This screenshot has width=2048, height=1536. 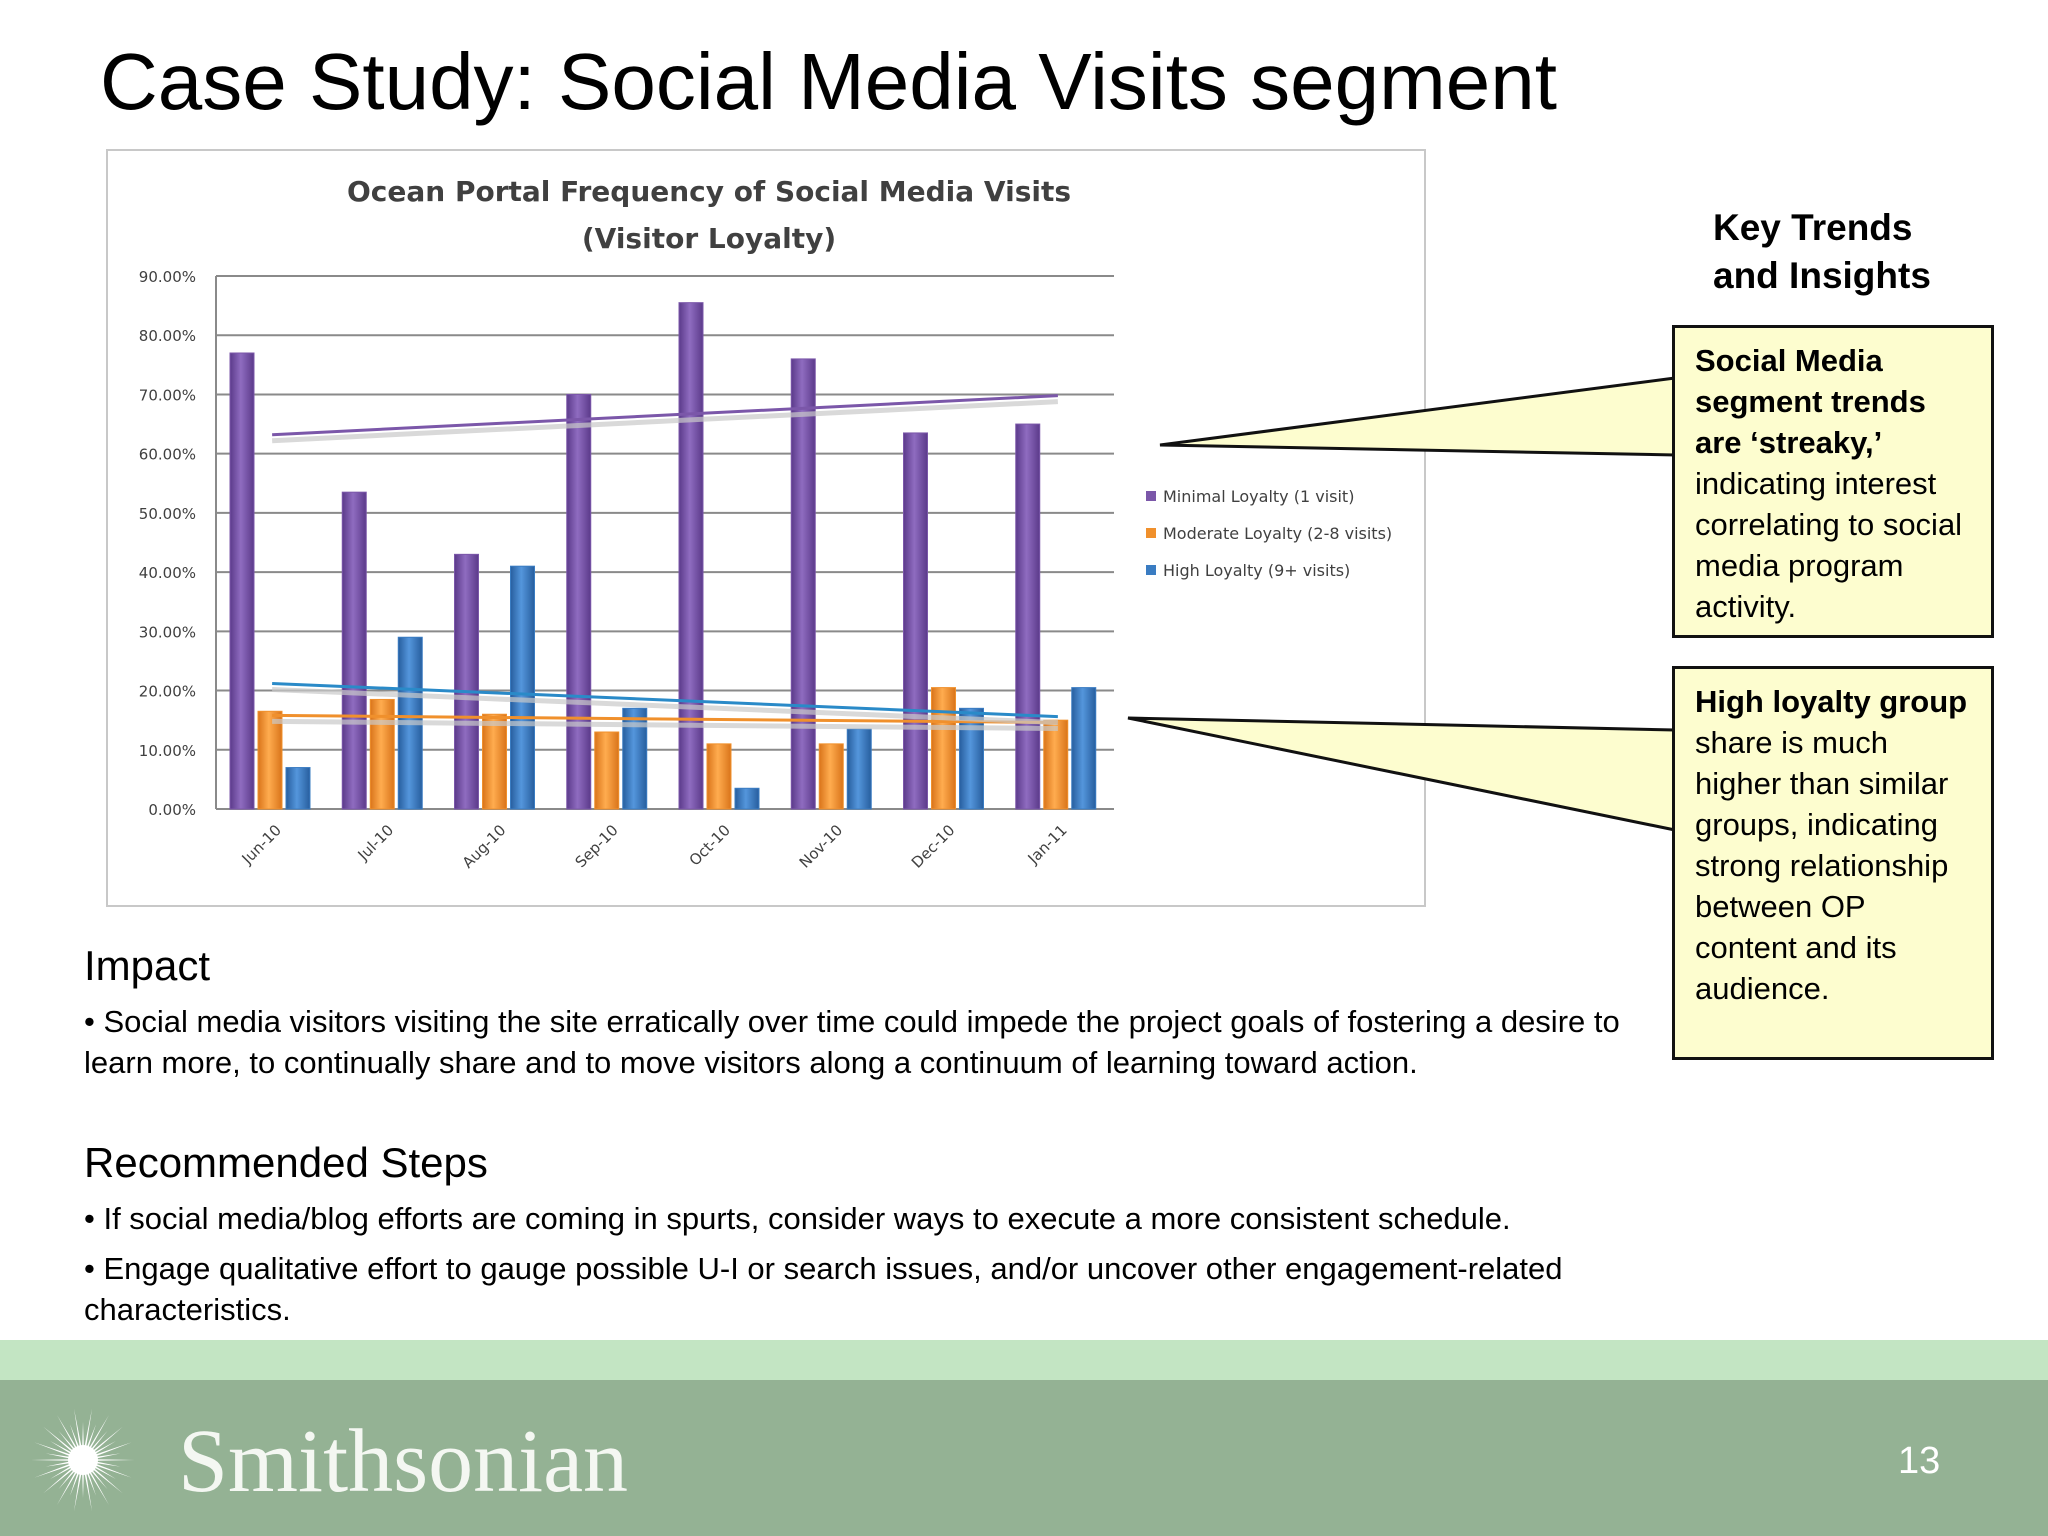 What do you see at coordinates (1822, 275) in the screenshot?
I see `key-trends-heading-line-2: and Insights` at bounding box center [1822, 275].